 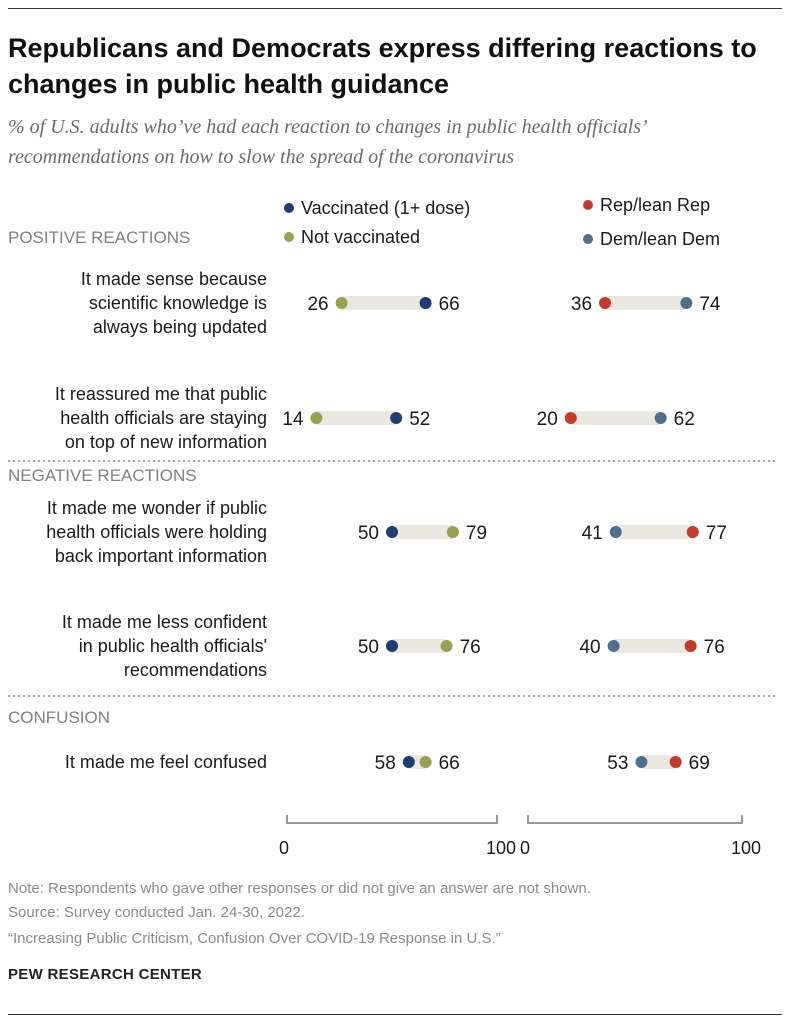 What do you see at coordinates (156, 532) in the screenshot?
I see `row-label-line: health officials were holding` at bounding box center [156, 532].